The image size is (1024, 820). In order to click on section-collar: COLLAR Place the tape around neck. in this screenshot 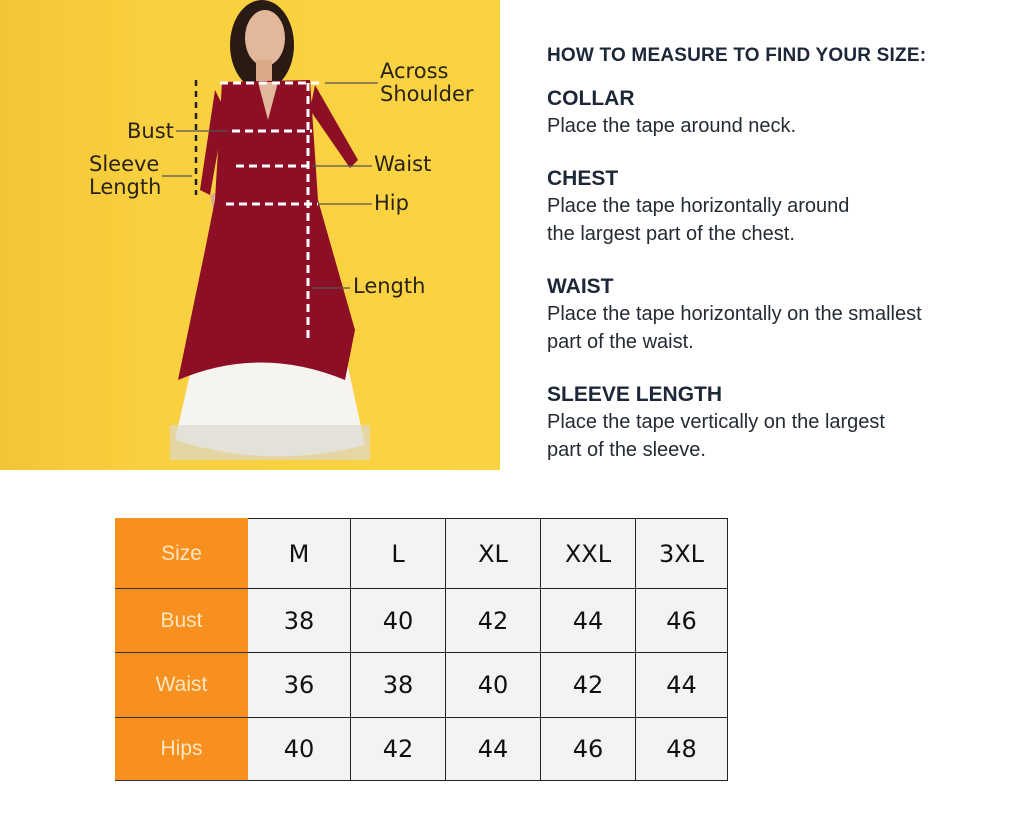, I will do `click(671, 113)`.